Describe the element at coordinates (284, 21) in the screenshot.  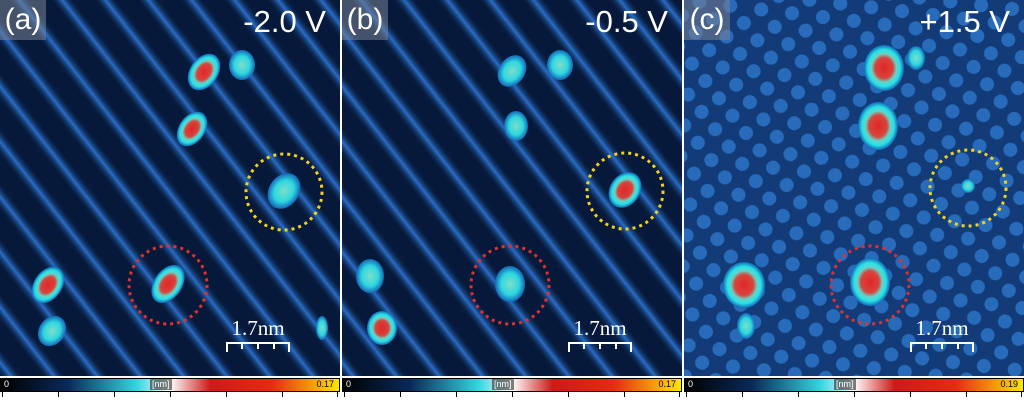
I see `bias-voltage: -2.0 V` at that location.